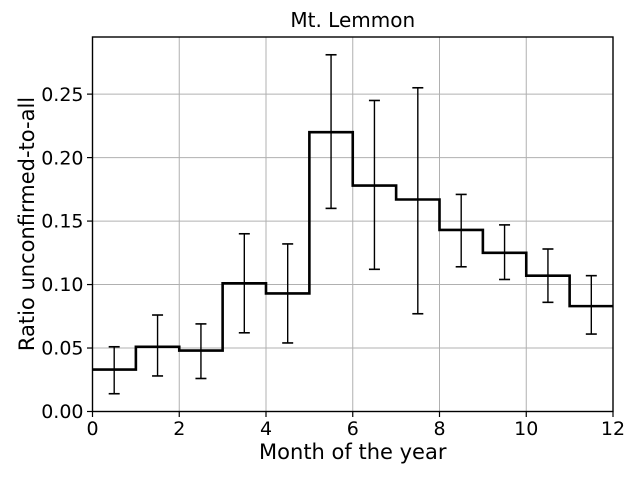 This screenshot has width=640, height=480. What do you see at coordinates (266, 429) in the screenshot?
I see `x-tick-label: 4` at bounding box center [266, 429].